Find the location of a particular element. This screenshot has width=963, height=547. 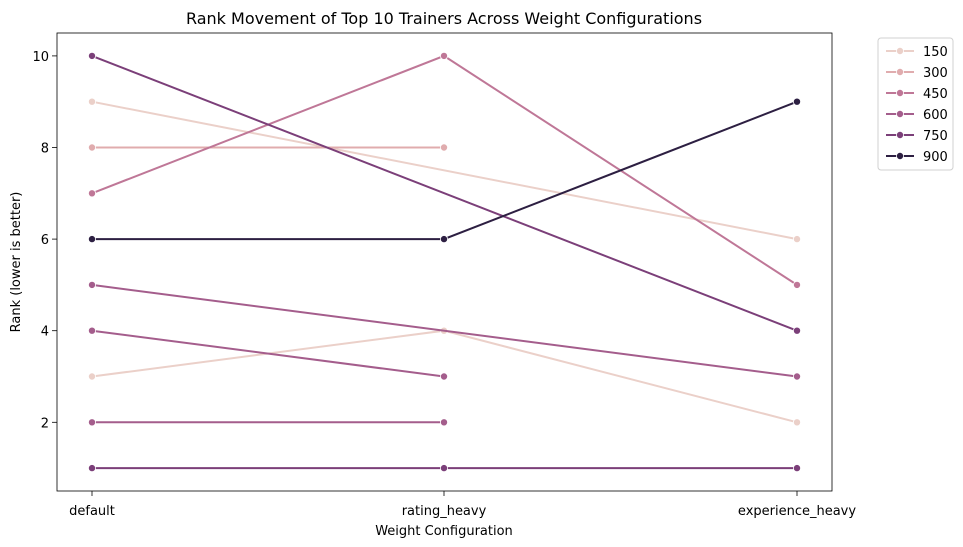

y-tick-label: 6 is located at coordinates (45, 240).